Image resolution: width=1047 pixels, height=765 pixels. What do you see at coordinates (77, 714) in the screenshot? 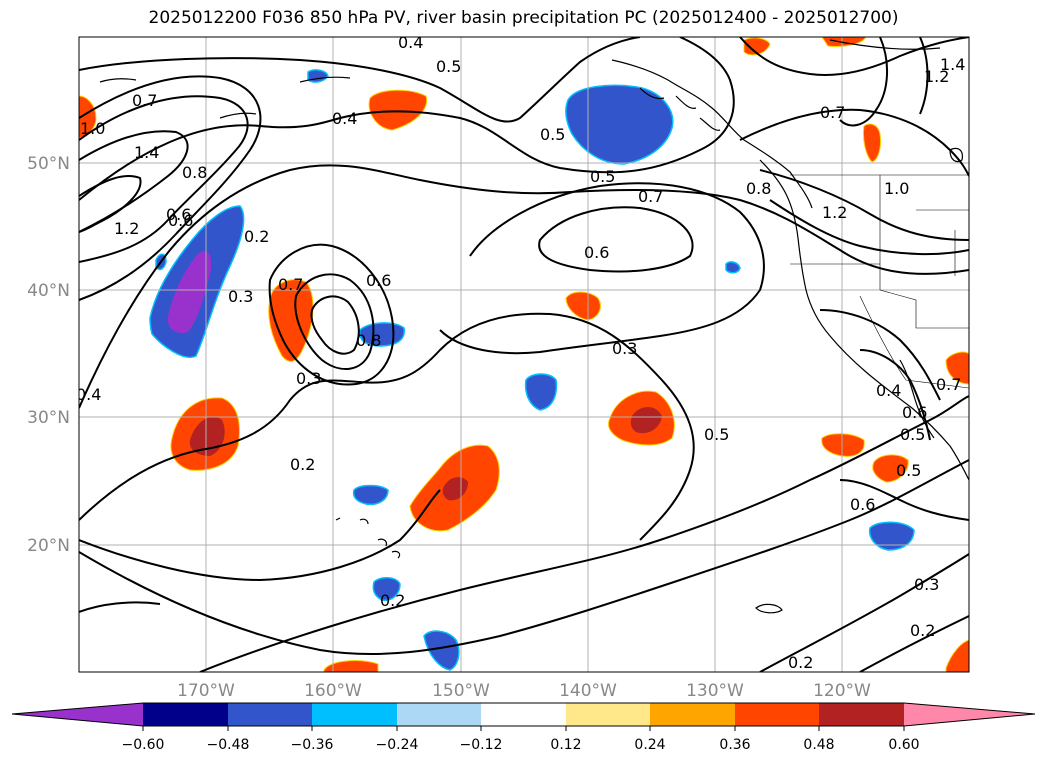
I see `colorbar-min-extension` at bounding box center [77, 714].